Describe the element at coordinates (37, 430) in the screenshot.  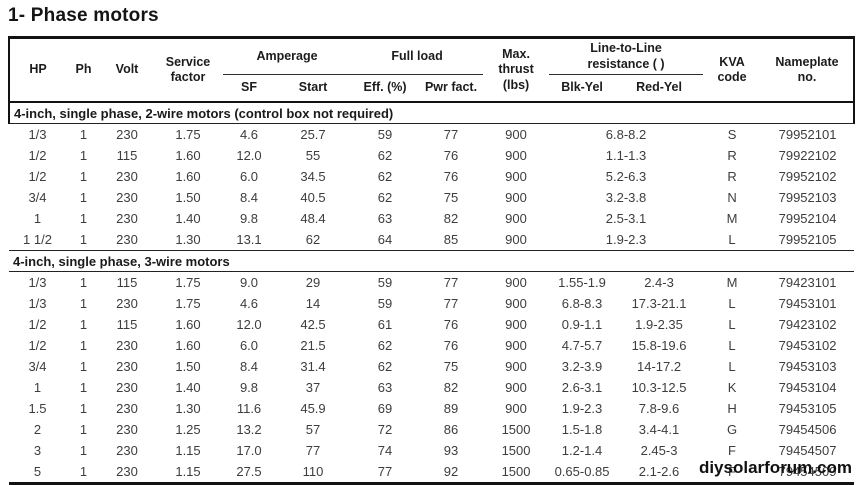
I see `table-cell: 2` at that location.